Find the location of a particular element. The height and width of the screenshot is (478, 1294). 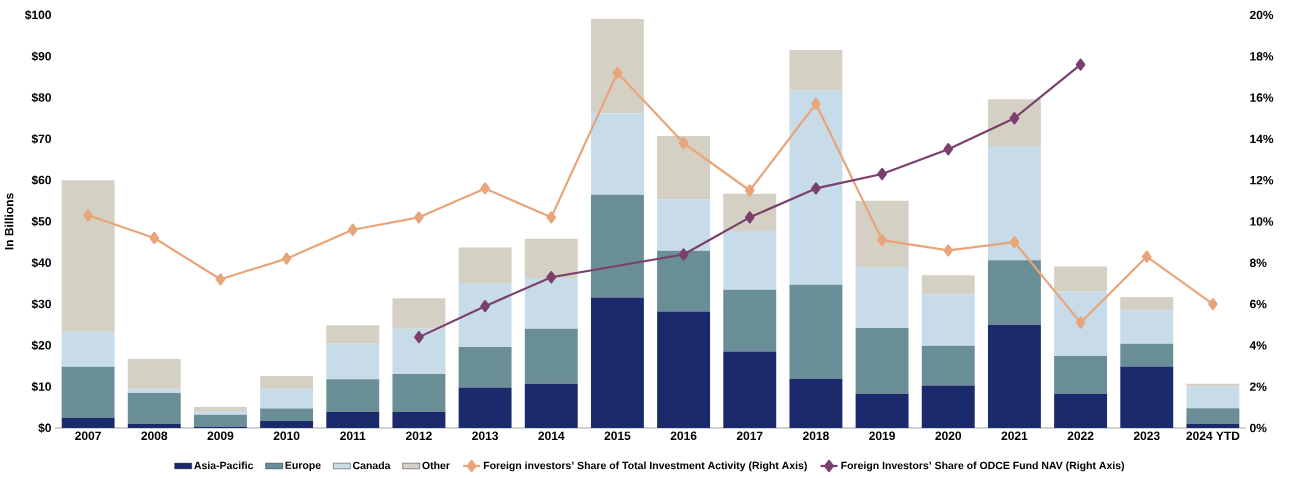

legend-label: Other is located at coordinates (436, 465).